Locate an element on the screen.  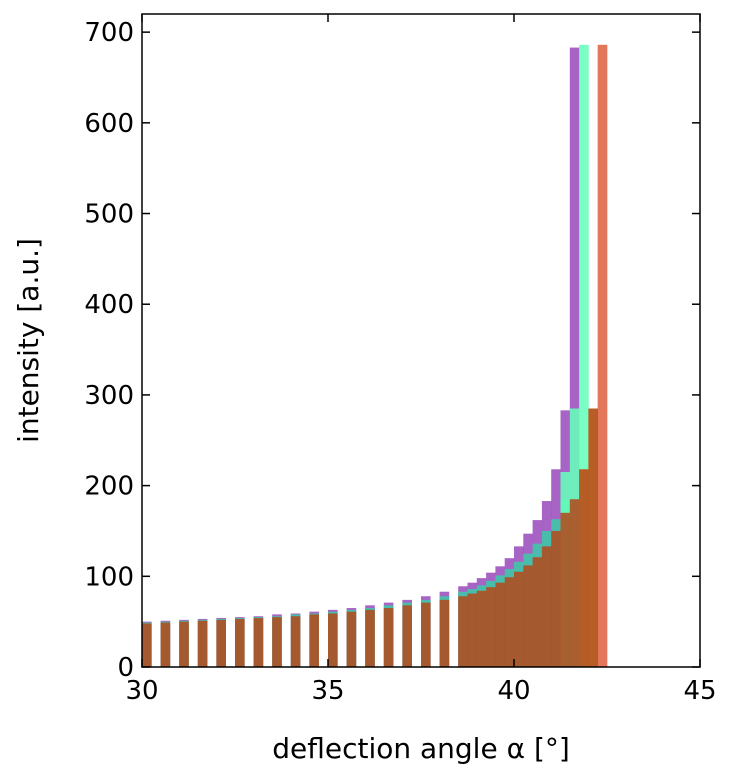
x-tick-label: 40 is located at coordinates (513, 691).